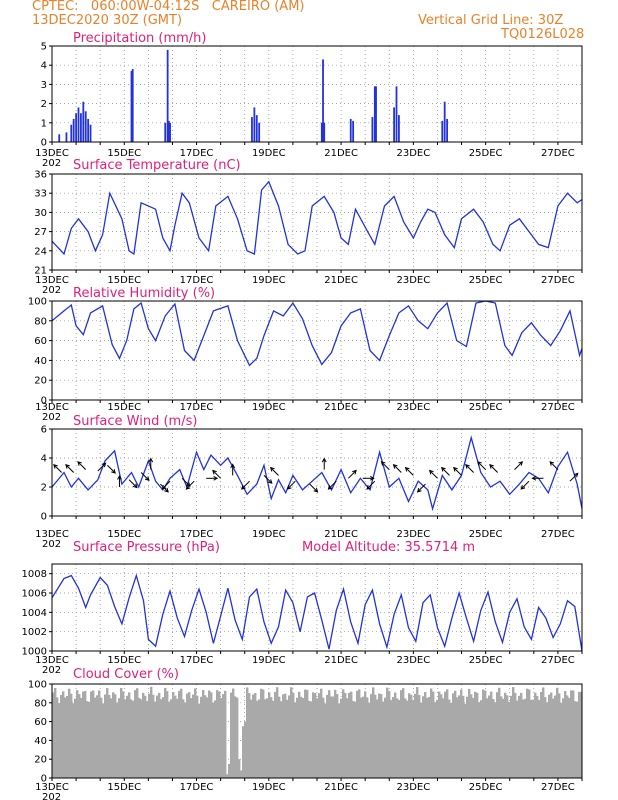 The width and height of the screenshot is (618, 800). I want to click on x-tick-label: 25DEC, so click(486, 280).